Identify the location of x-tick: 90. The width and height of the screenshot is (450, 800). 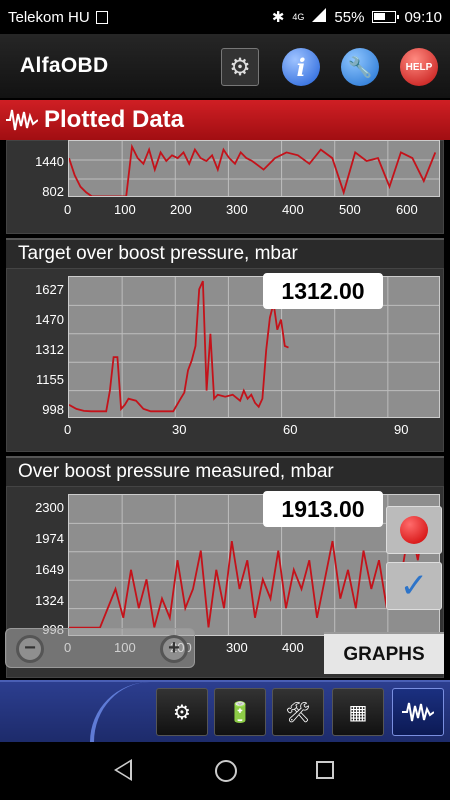
(401, 429).